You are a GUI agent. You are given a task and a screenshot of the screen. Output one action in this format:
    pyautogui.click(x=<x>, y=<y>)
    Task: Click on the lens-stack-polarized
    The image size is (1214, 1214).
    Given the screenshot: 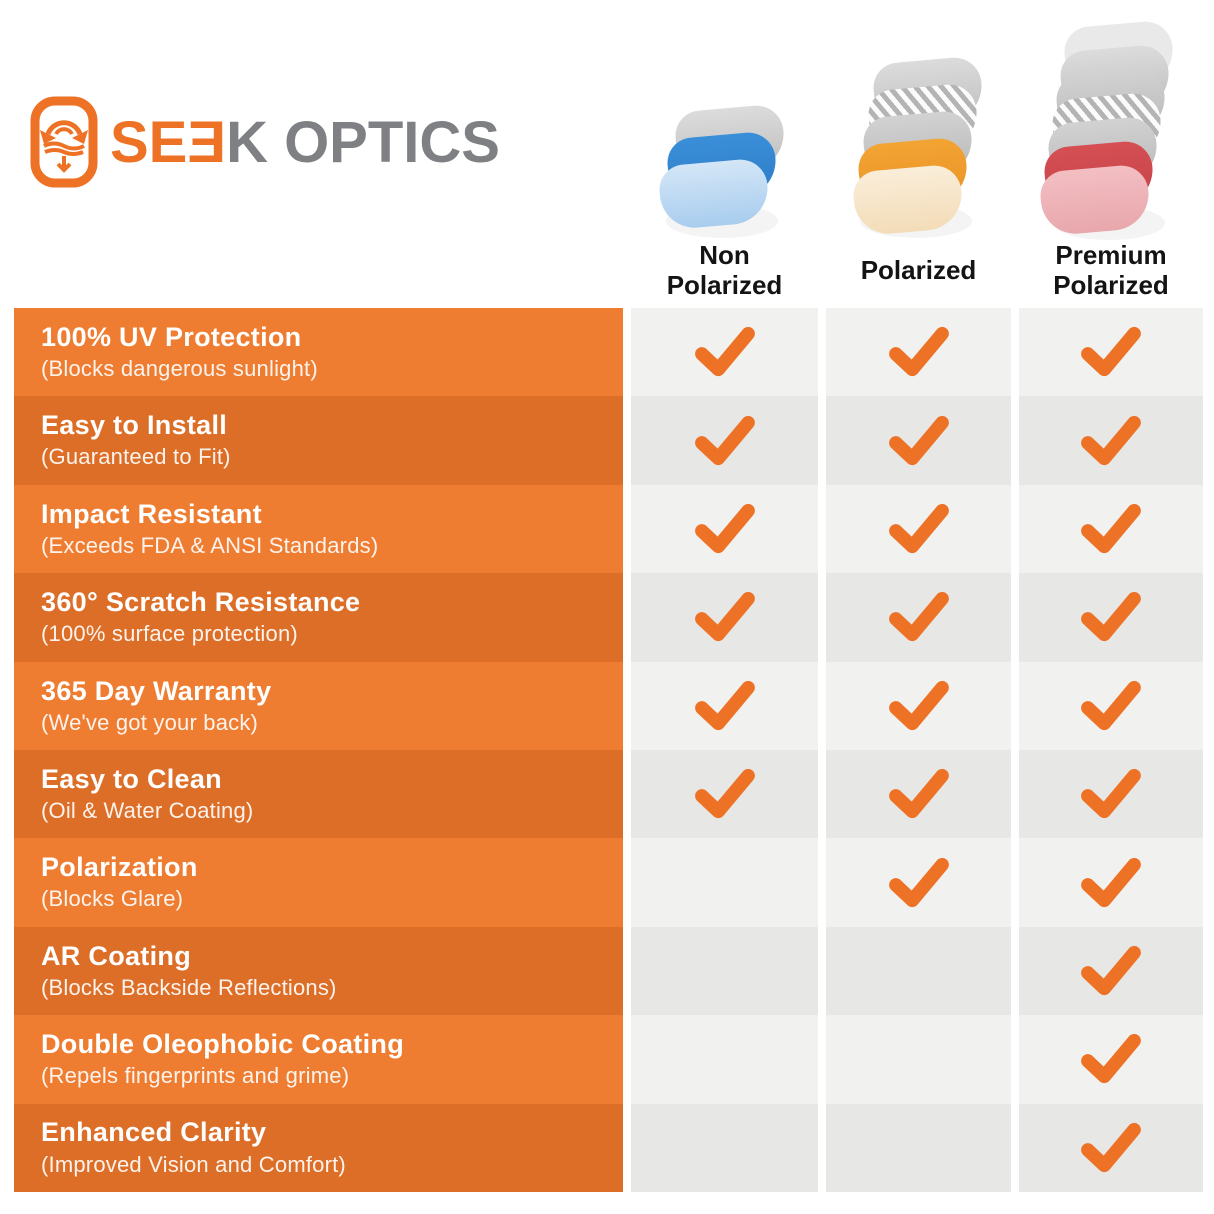 What is the action you would take?
    pyautogui.click(x=917, y=146)
    